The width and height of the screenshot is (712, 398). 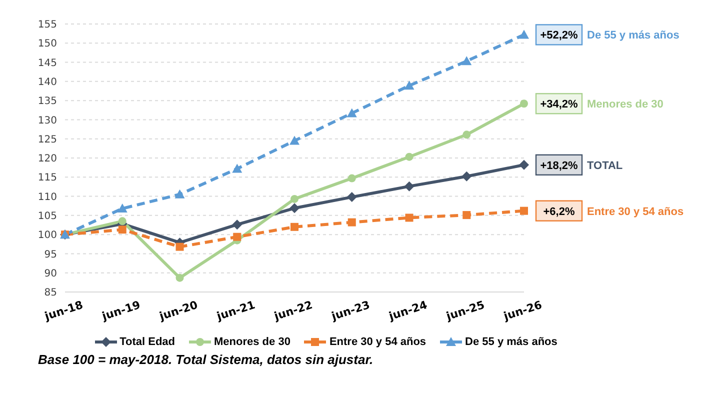 What do you see at coordinates (50, 254) in the screenshot?
I see `y-tick-label: 95` at bounding box center [50, 254].